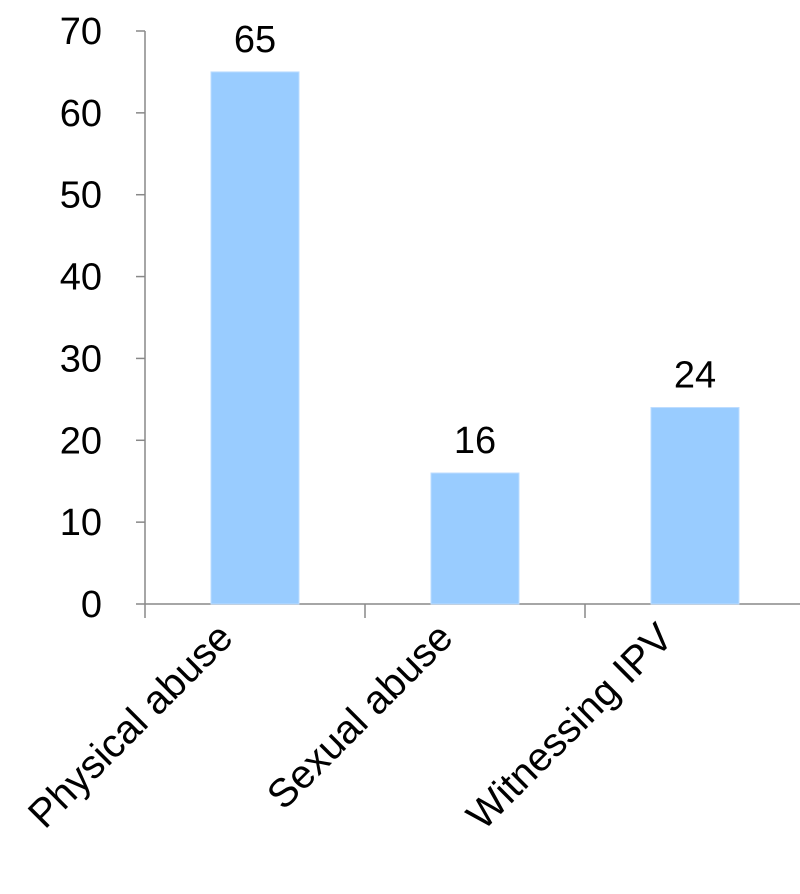 Image resolution: width=800 pixels, height=894 pixels. Describe the element at coordinates (130, 725) in the screenshot. I see `x-tick-label: Physical abuse` at that location.